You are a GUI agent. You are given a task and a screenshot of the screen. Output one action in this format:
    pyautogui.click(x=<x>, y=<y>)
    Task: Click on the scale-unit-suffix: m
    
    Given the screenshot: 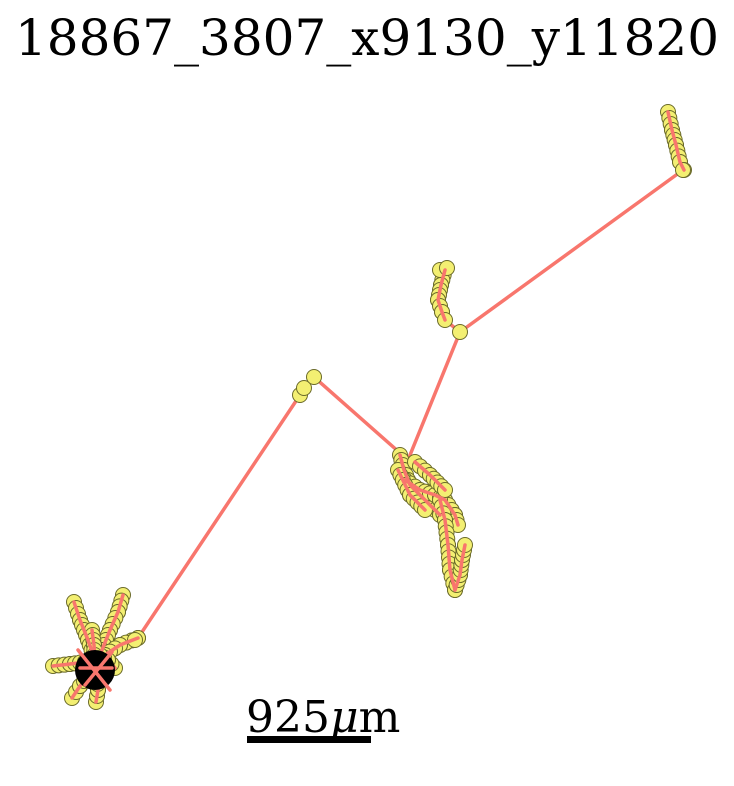 What is the action you would take?
    pyautogui.click(x=379, y=717)
    